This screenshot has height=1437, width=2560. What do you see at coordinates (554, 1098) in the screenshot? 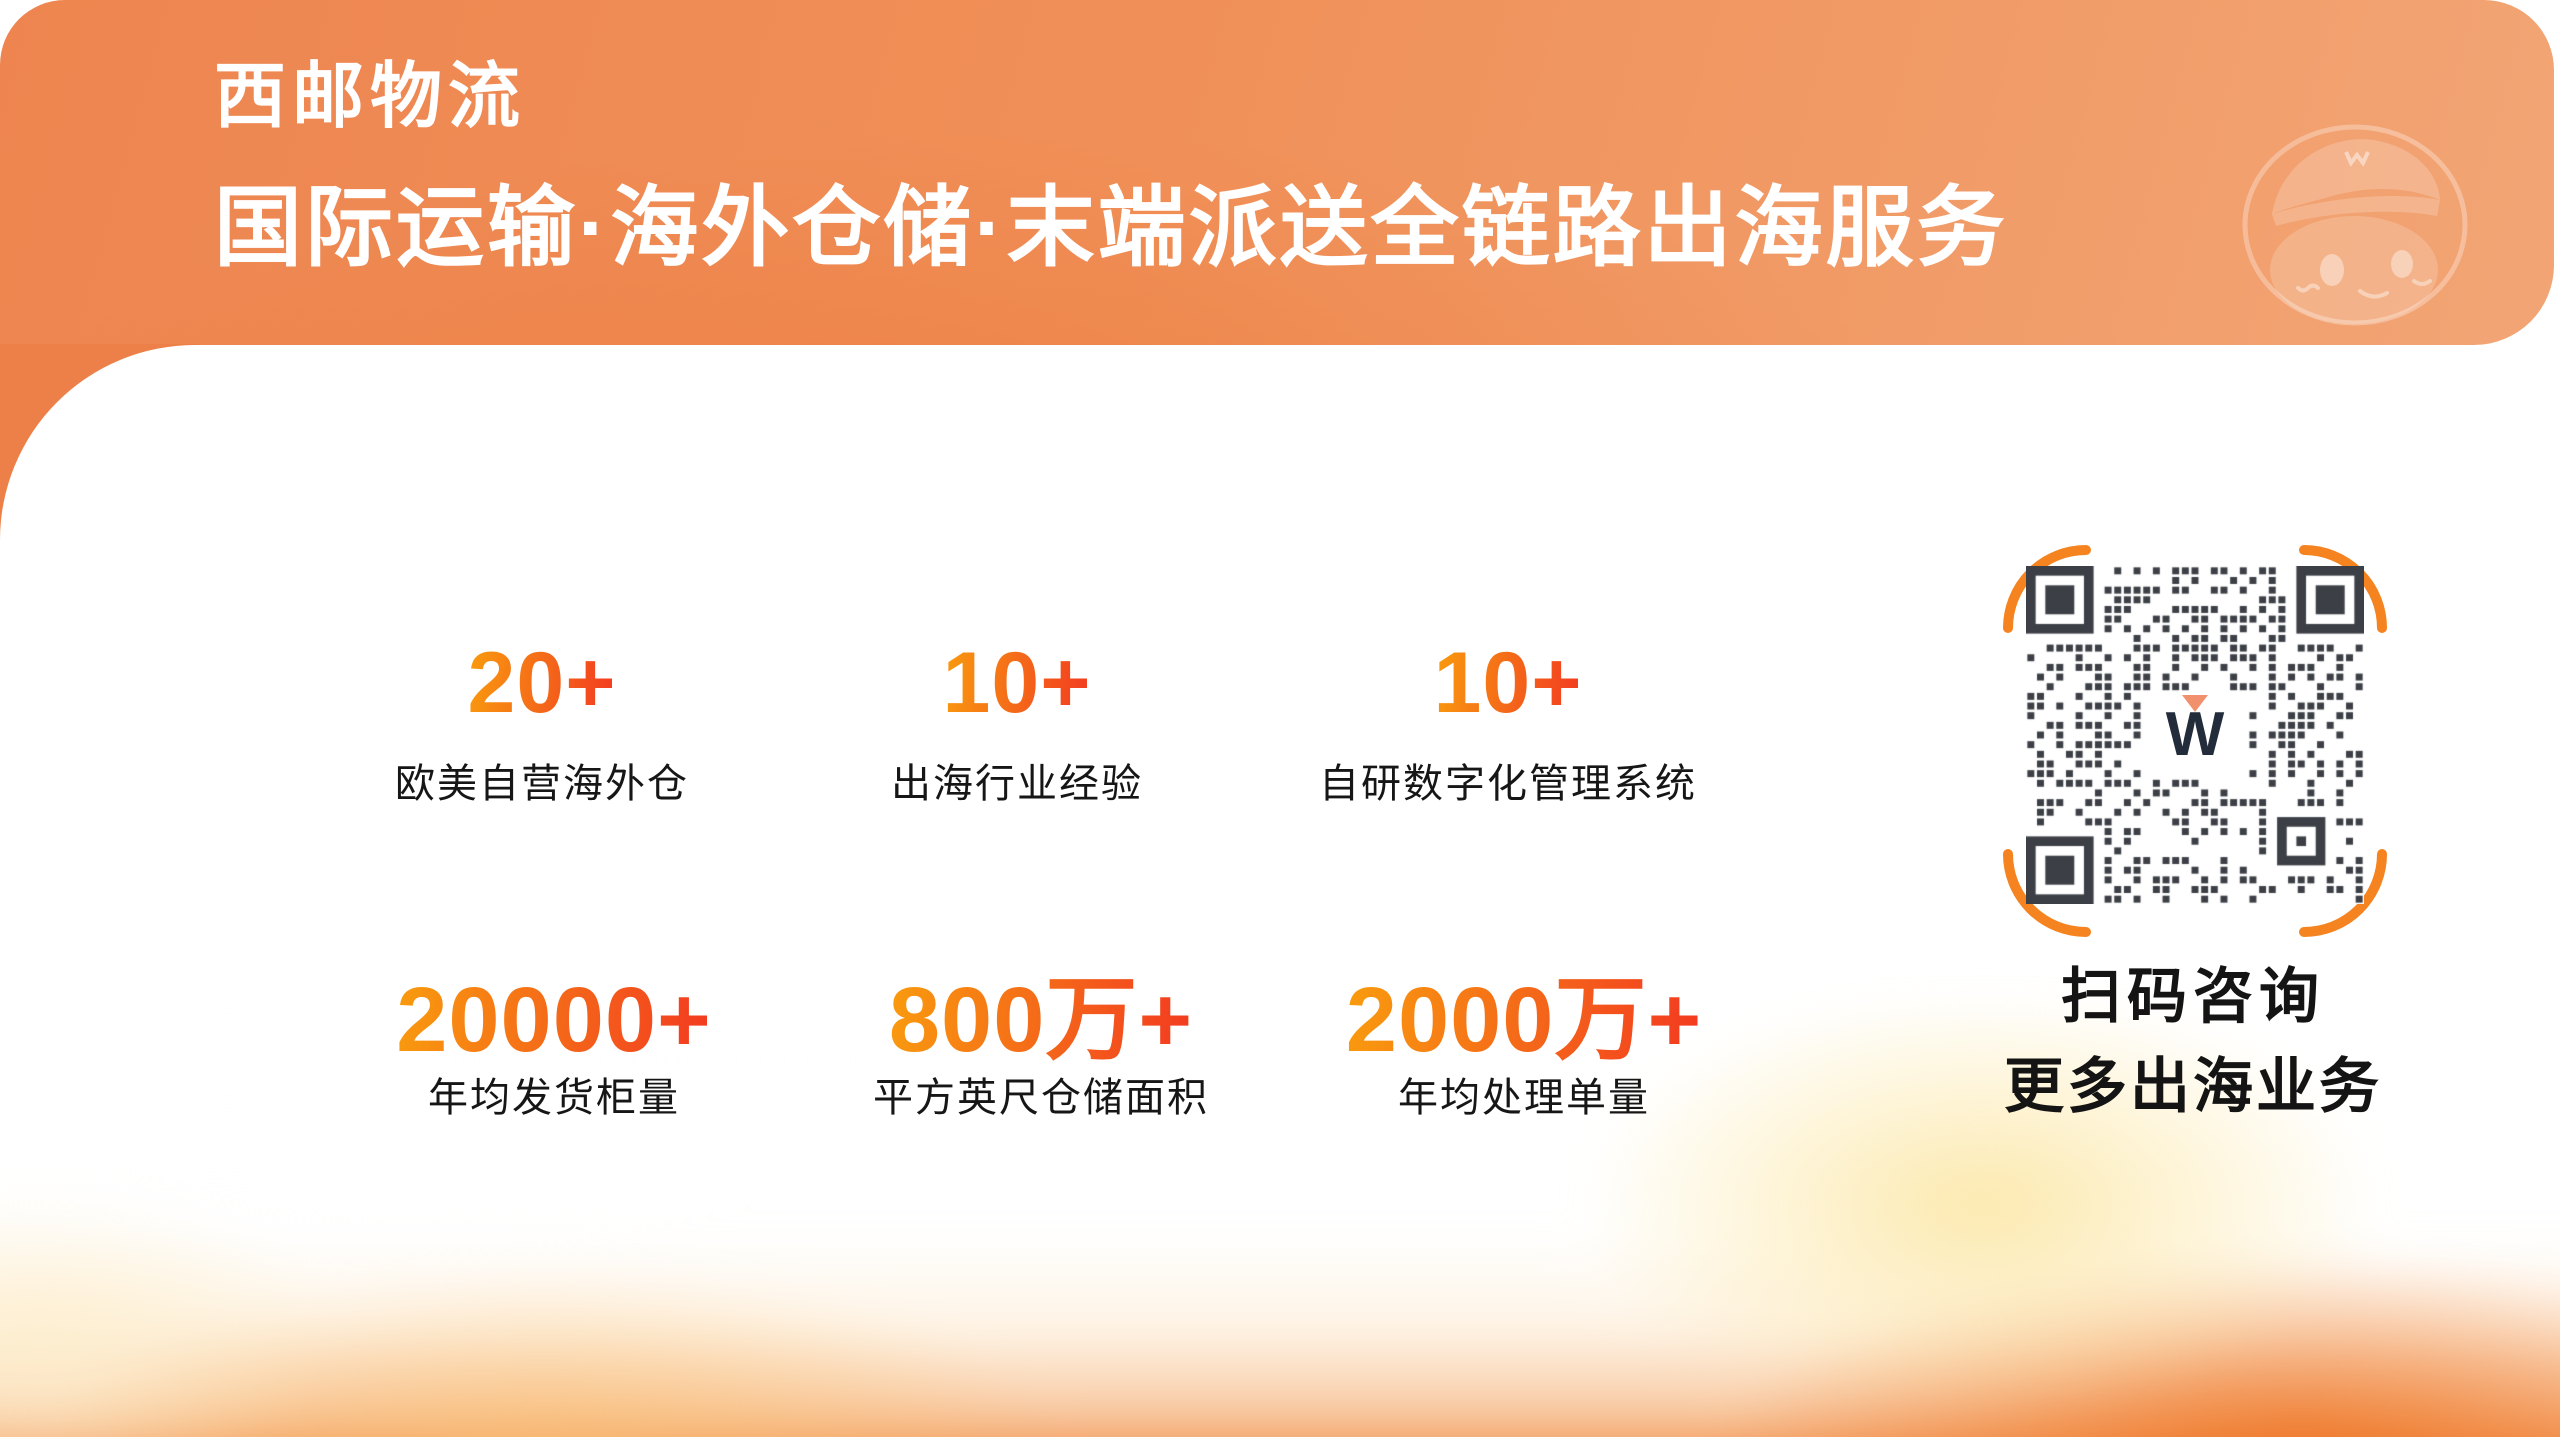
I see `stat-label: 年均发货柜量` at bounding box center [554, 1098].